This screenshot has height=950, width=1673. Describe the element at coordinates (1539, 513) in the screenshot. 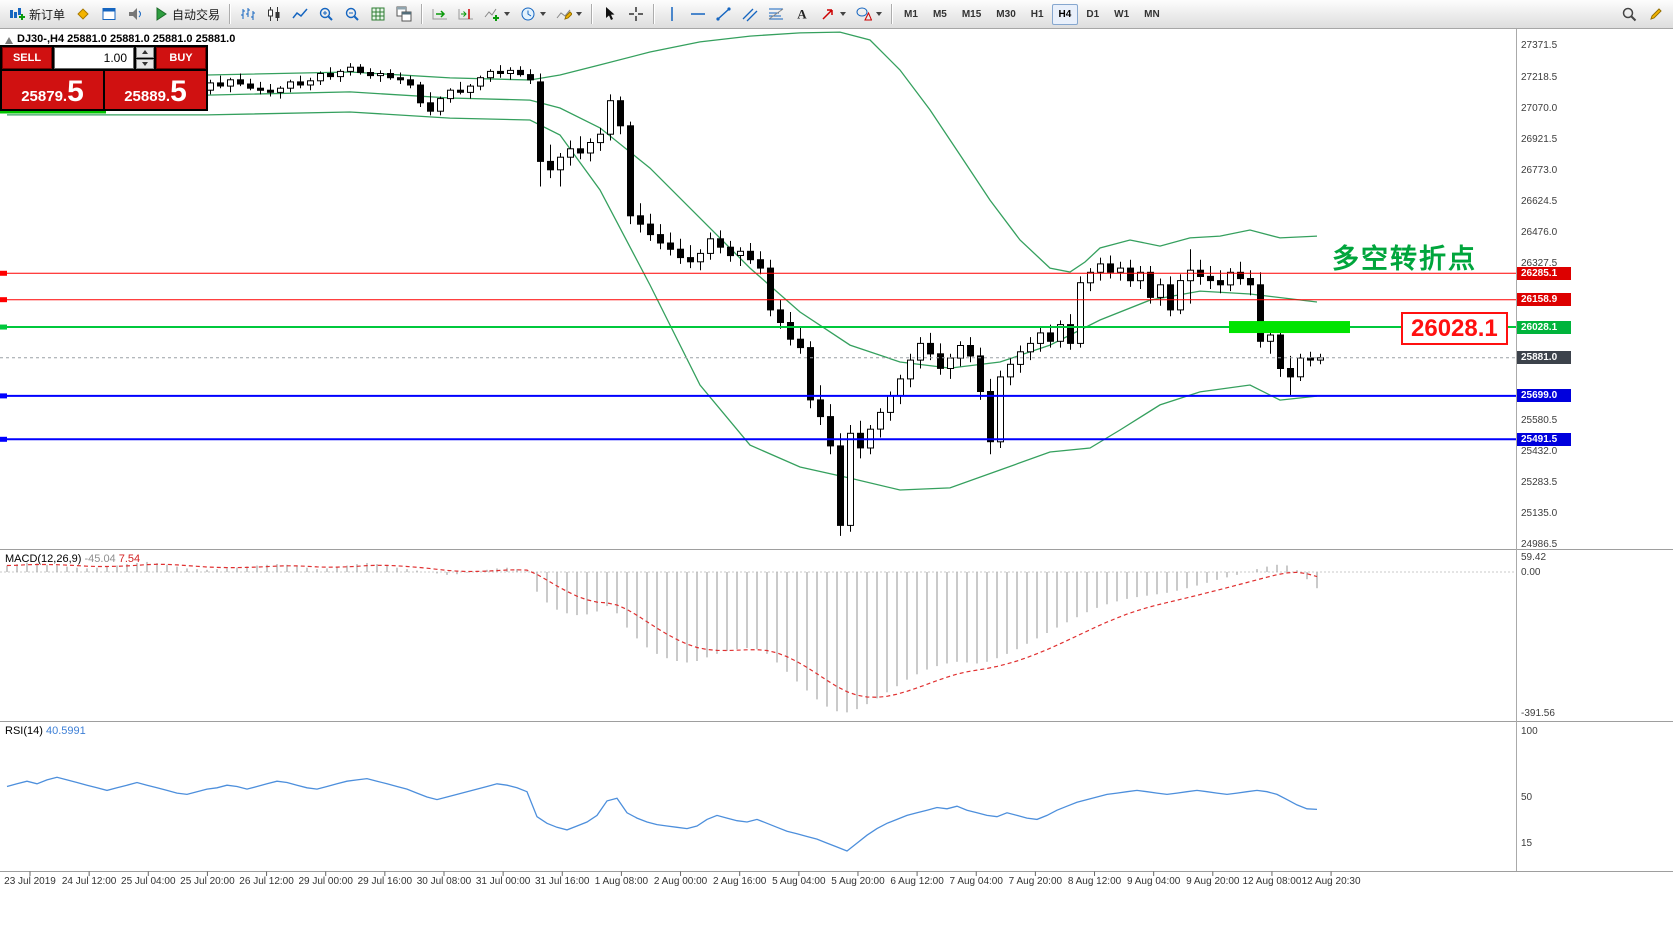

I see `price-axis-label: 25135.0` at that location.